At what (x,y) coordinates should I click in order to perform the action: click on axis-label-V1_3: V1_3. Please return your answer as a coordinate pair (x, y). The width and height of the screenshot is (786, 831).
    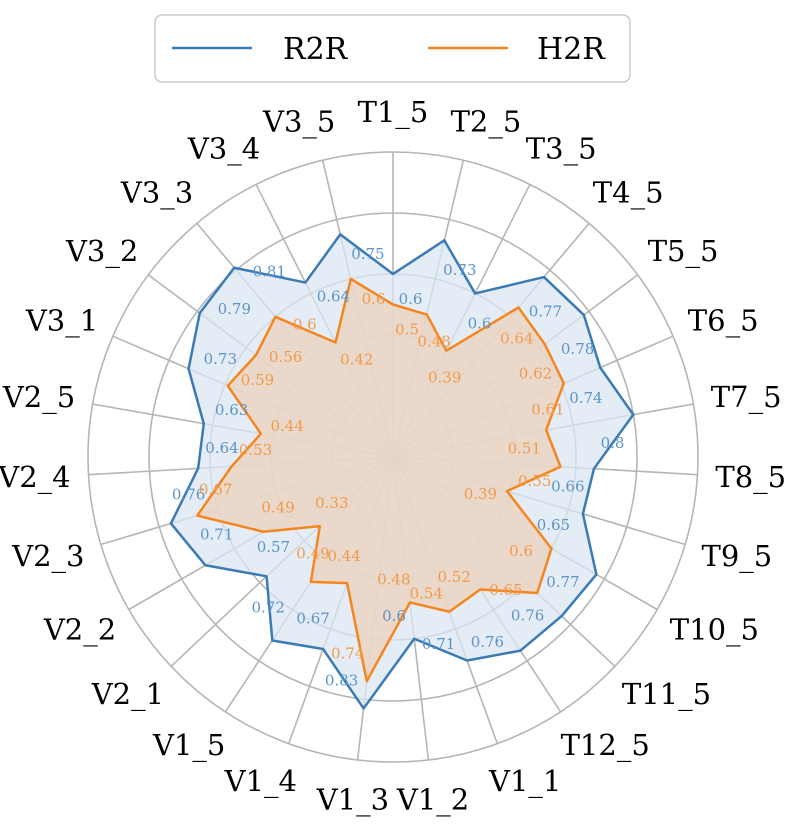
    Looking at the image, I should click on (352, 800).